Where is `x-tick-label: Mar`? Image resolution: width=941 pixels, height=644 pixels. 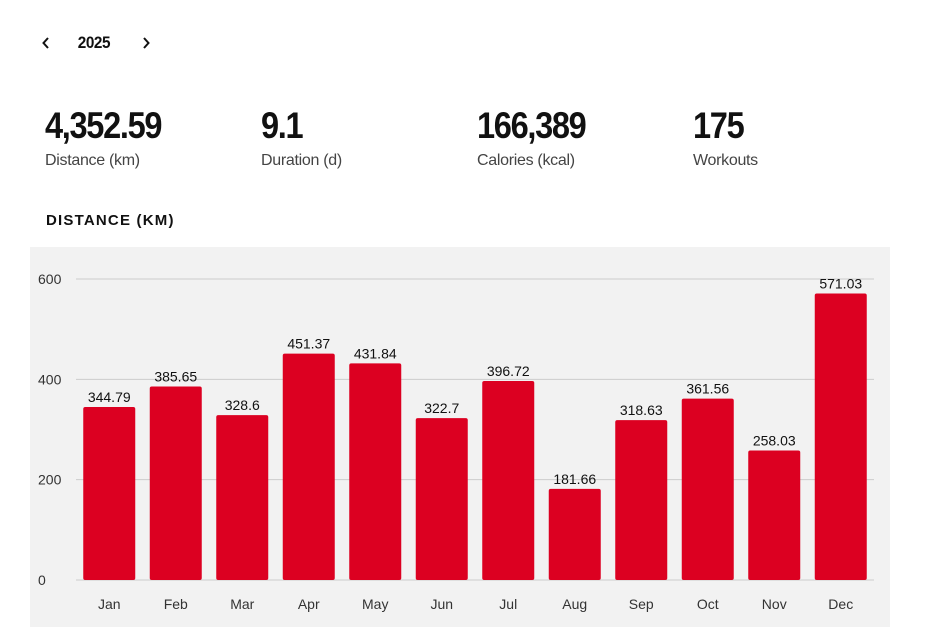
x-tick-label: Mar is located at coordinates (242, 604).